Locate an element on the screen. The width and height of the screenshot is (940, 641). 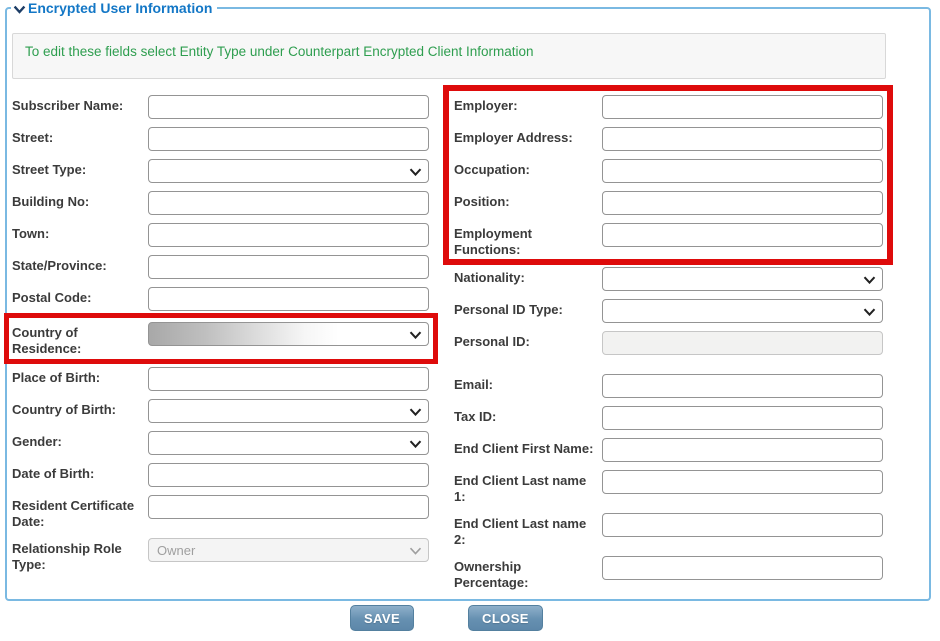
field-label: End Client First Name: is located at coordinates (524, 448).